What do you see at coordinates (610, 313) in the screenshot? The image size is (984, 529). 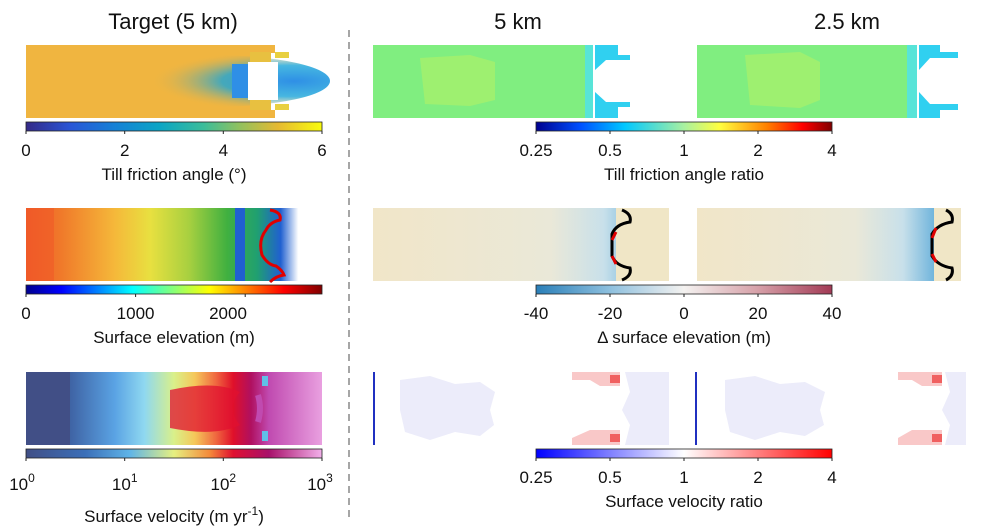 I see `elev-diff-tick-1: -20` at bounding box center [610, 313].